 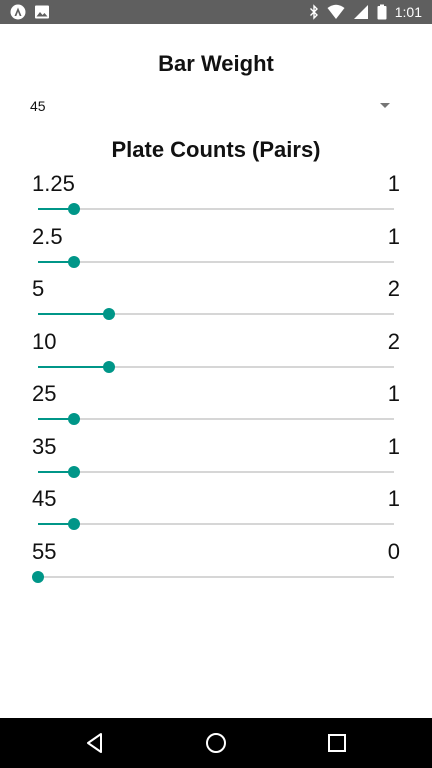 What do you see at coordinates (216, 354) in the screenshot?
I see `plate-row: 10 2` at bounding box center [216, 354].